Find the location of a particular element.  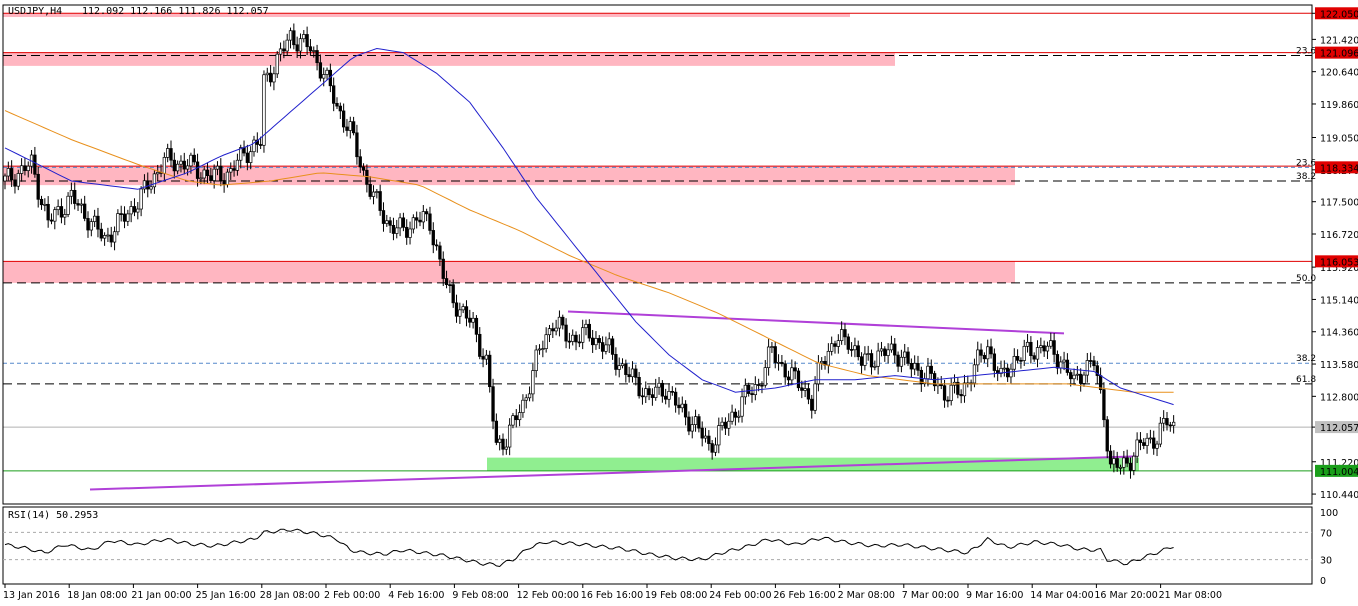

price-tick-label: 113.580 is located at coordinates (1339, 365).